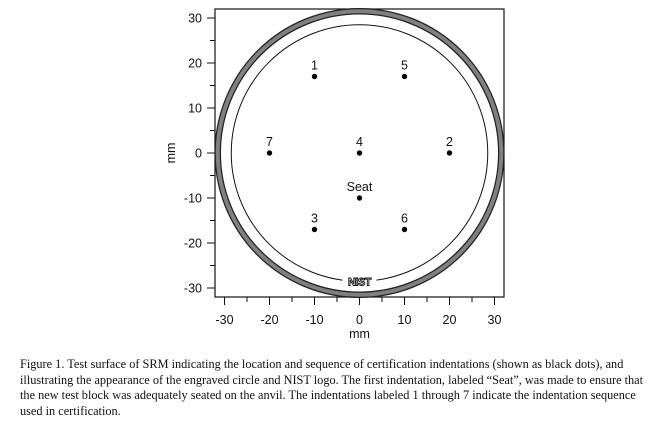 Image resolution: width=659 pixels, height=433 pixels. What do you see at coordinates (404, 219) in the screenshot?
I see `indentation-label: 6` at bounding box center [404, 219].